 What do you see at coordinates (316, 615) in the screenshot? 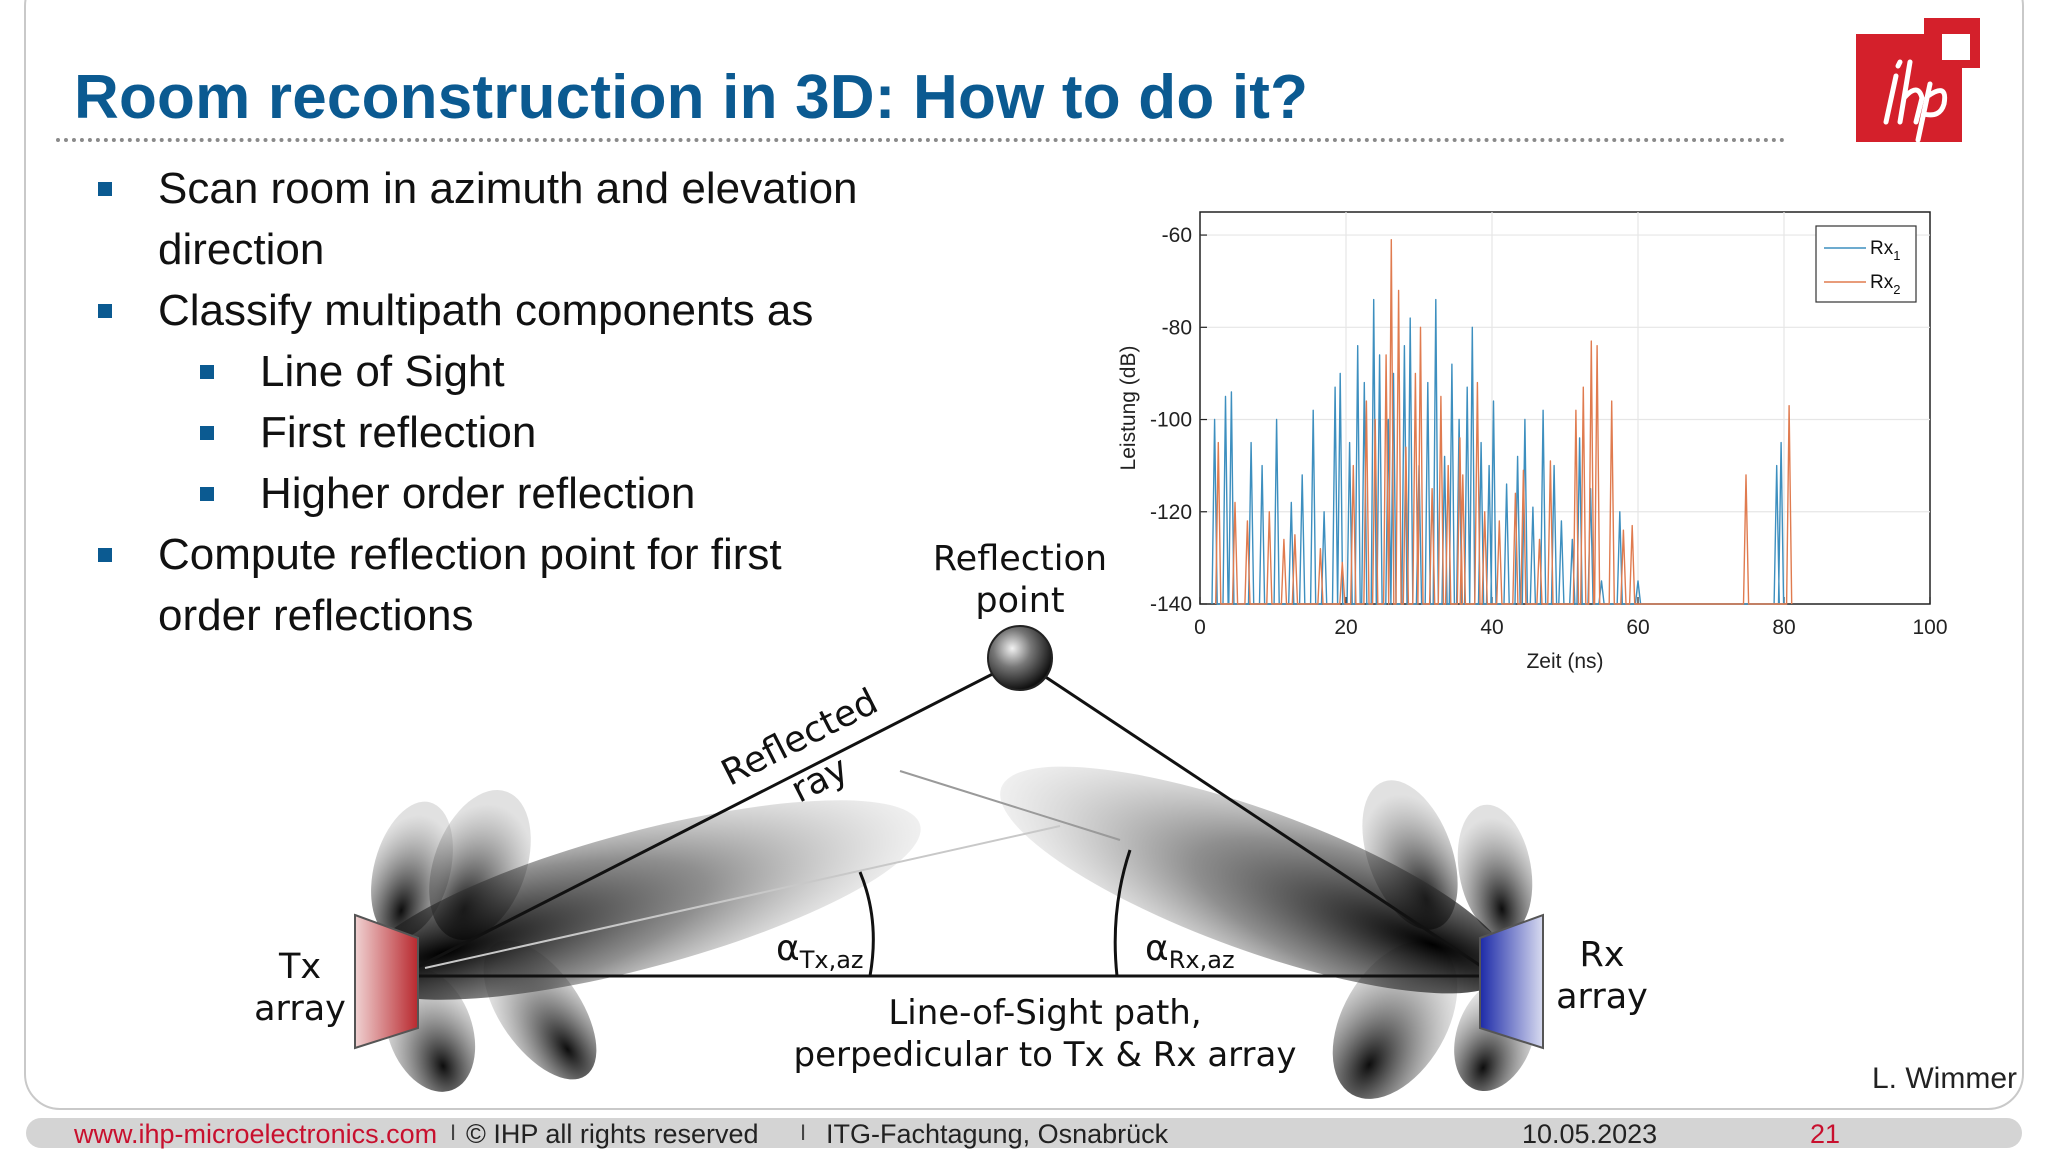
I see `bullet-text: order reflections` at bounding box center [316, 615].